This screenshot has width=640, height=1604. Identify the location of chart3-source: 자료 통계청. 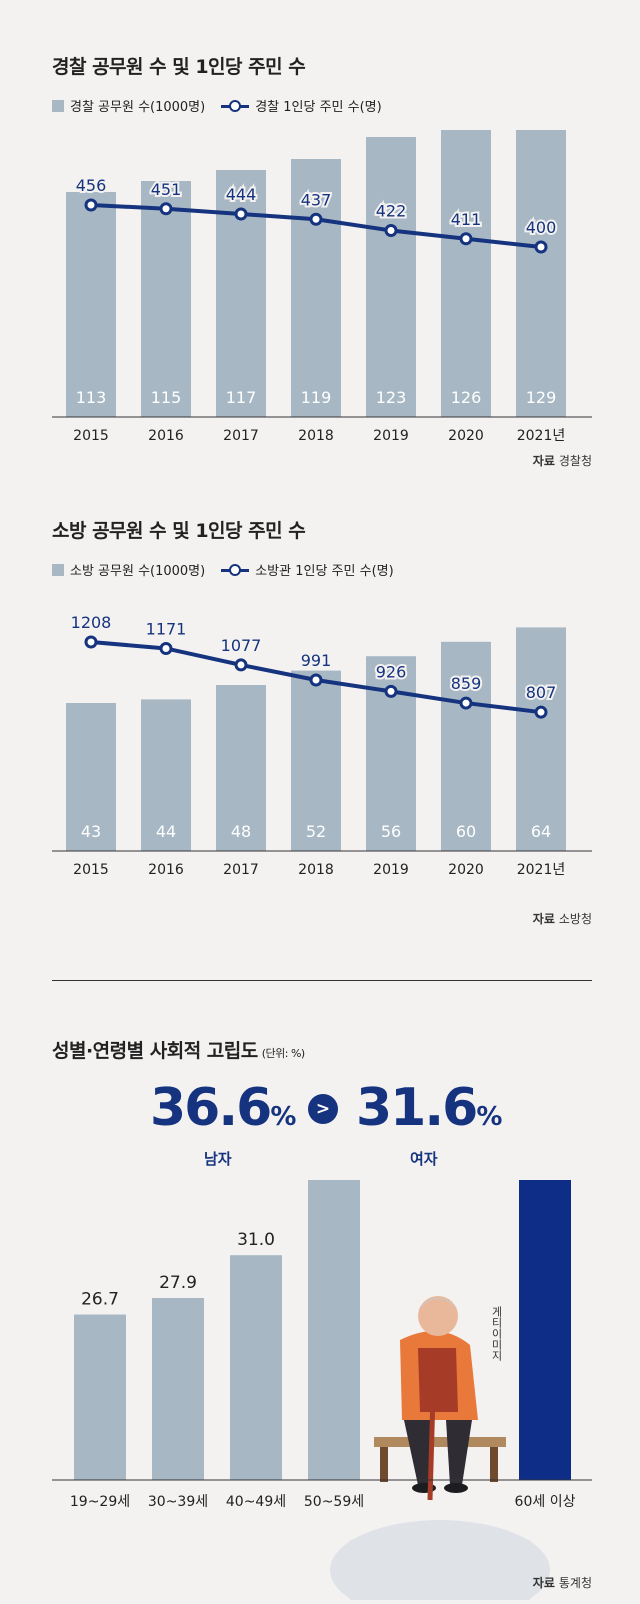
(562, 1583).